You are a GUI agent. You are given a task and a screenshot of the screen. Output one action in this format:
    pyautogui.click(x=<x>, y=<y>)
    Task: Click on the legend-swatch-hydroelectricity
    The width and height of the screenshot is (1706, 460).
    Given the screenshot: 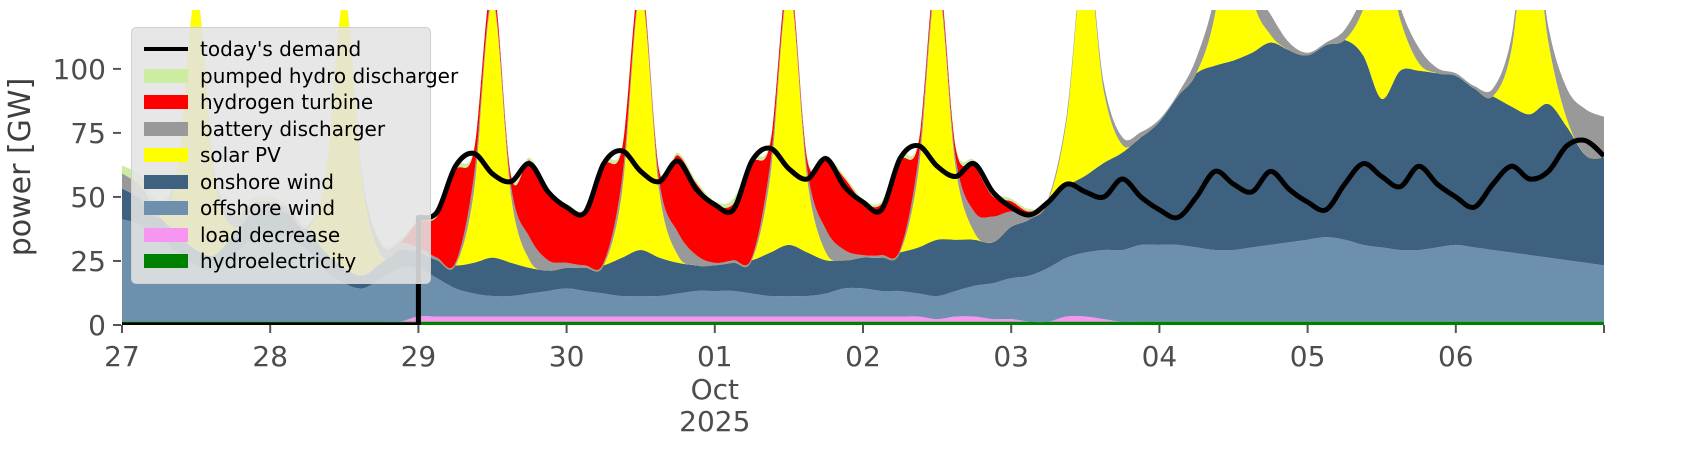 What is the action you would take?
    pyautogui.click(x=166, y=261)
    